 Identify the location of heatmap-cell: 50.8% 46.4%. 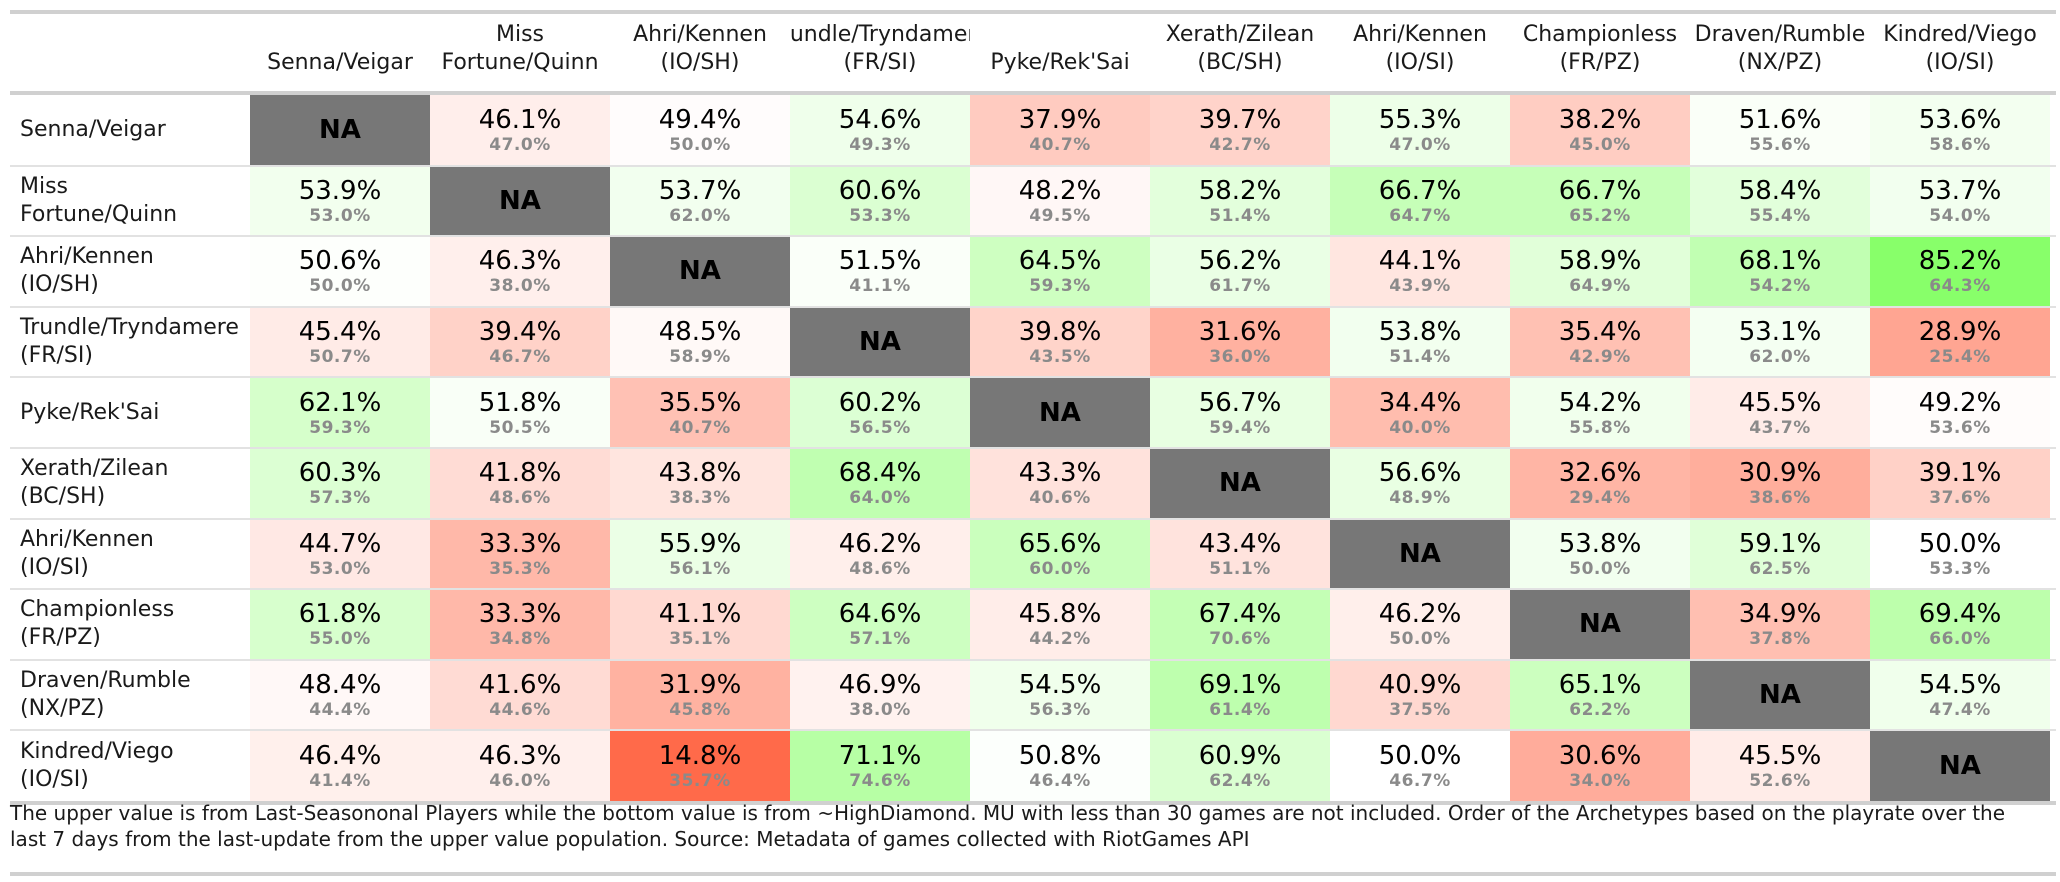
(1060, 765).